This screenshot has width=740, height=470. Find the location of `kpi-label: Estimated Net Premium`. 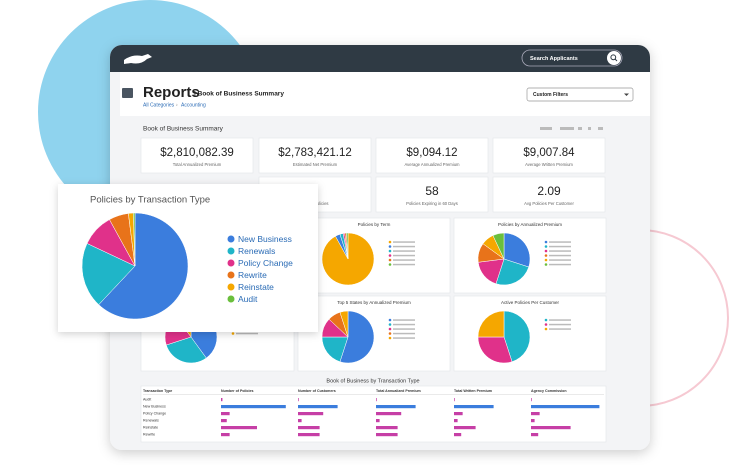

kpi-label: Estimated Net Premium is located at coordinates (315, 164).